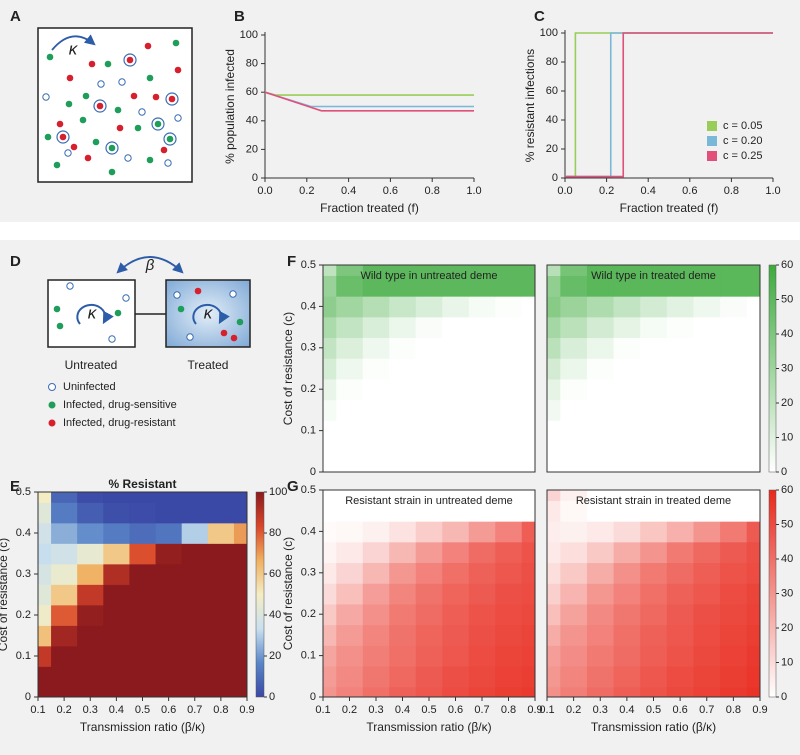  Describe the element at coordinates (322, 710) in the screenshot. I see `x-tick-label: 0.1` at that location.